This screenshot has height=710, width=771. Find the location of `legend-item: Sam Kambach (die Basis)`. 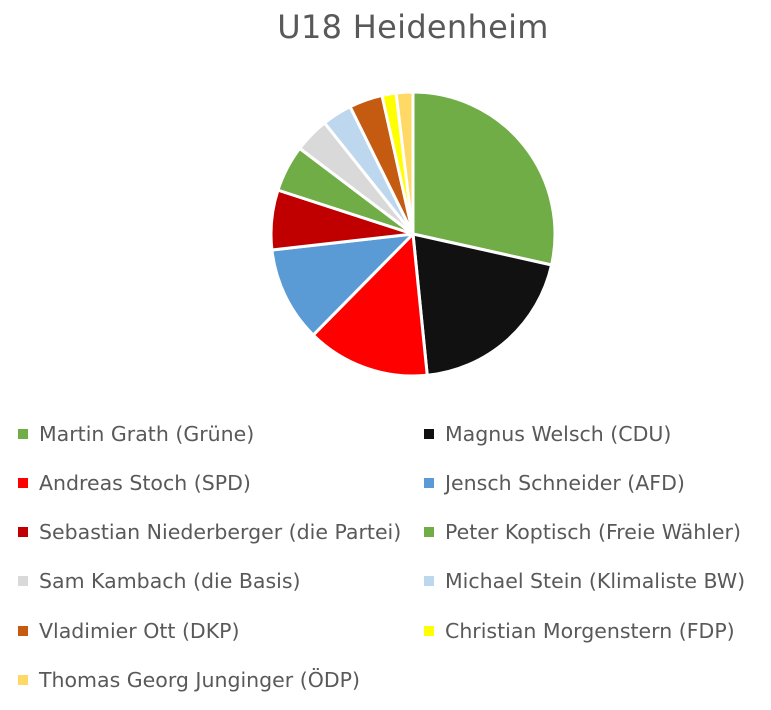

legend-item: Sam Kambach (die Basis) is located at coordinates (159, 581).